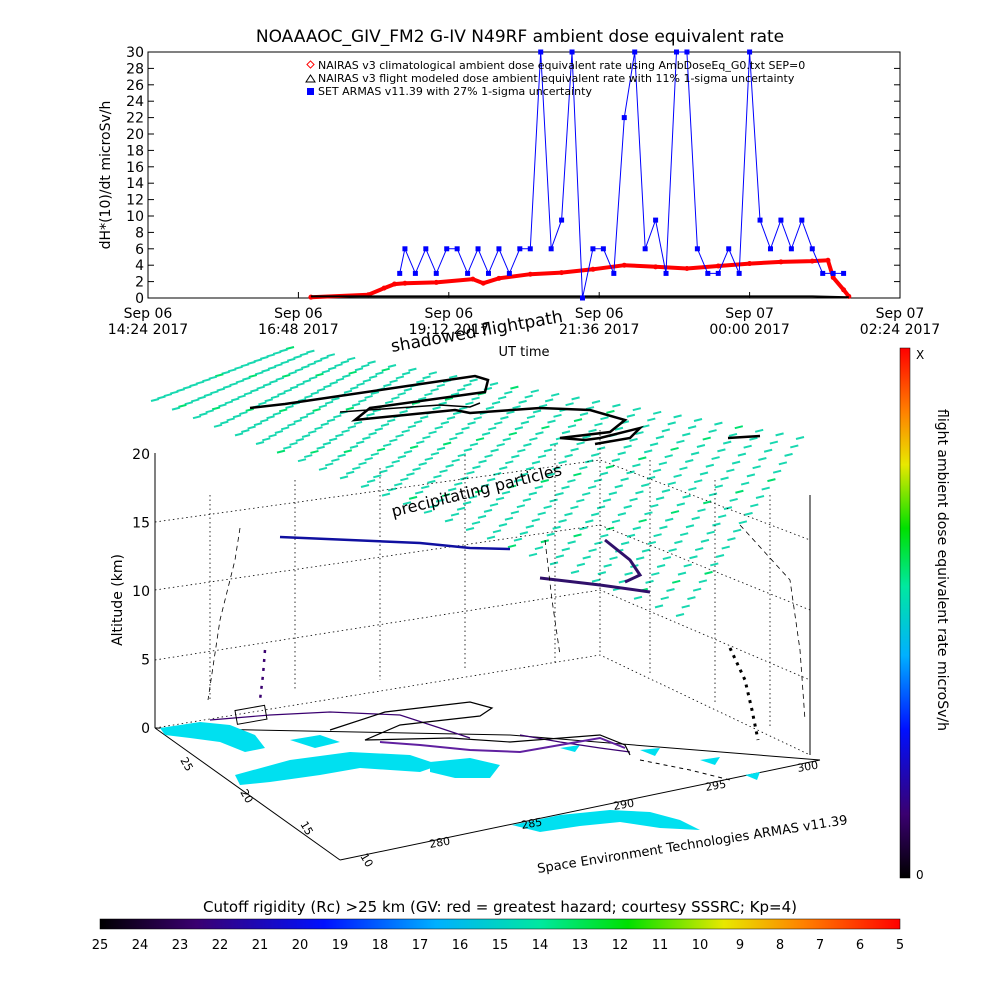 The height and width of the screenshot is (1000, 1000). What do you see at coordinates (905, 613) in the screenshot?
I see `dose-colorbar` at bounding box center [905, 613].